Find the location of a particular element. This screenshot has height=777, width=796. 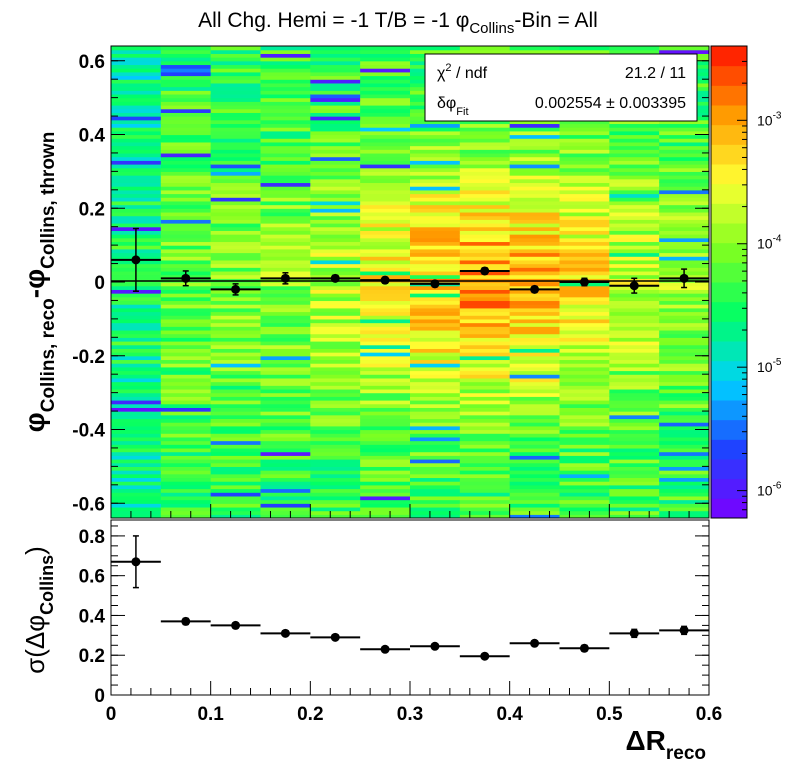

chart-title-sub: Collins is located at coordinates (491, 28).